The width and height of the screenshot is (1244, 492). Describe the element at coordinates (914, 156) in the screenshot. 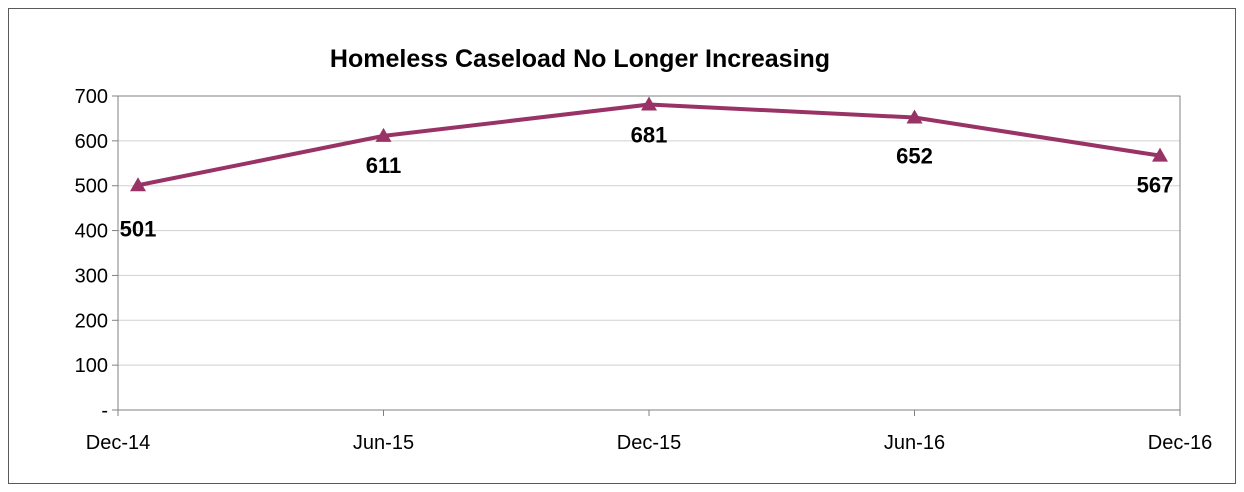

I see `data-label: 652` at that location.